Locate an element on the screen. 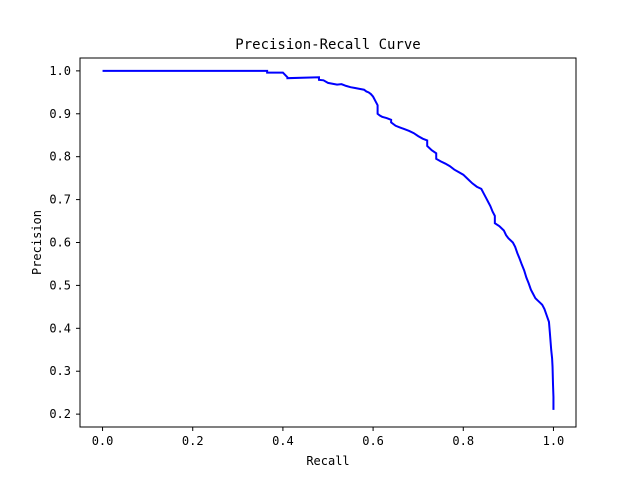  y-tick-label: 0.8 is located at coordinates (60, 157).